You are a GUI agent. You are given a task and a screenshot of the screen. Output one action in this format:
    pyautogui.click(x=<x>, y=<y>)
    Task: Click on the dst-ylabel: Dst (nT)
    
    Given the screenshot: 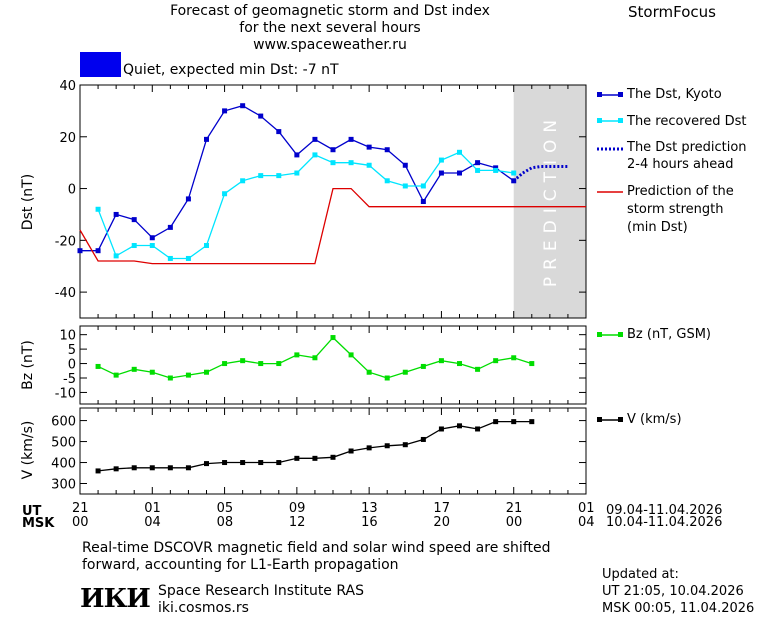 What is the action you would take?
    pyautogui.click(x=28, y=202)
    